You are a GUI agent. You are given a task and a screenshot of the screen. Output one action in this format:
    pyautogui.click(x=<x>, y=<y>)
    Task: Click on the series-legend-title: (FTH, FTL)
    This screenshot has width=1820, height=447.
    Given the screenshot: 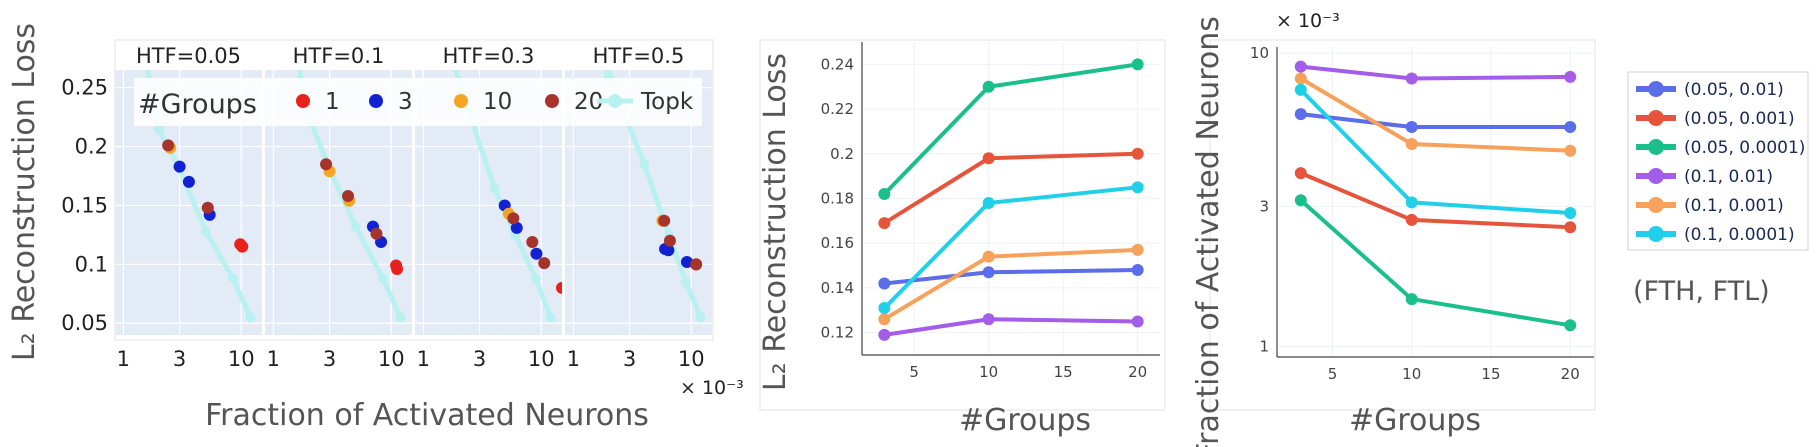 What is the action you would take?
    pyautogui.click(x=1701, y=291)
    